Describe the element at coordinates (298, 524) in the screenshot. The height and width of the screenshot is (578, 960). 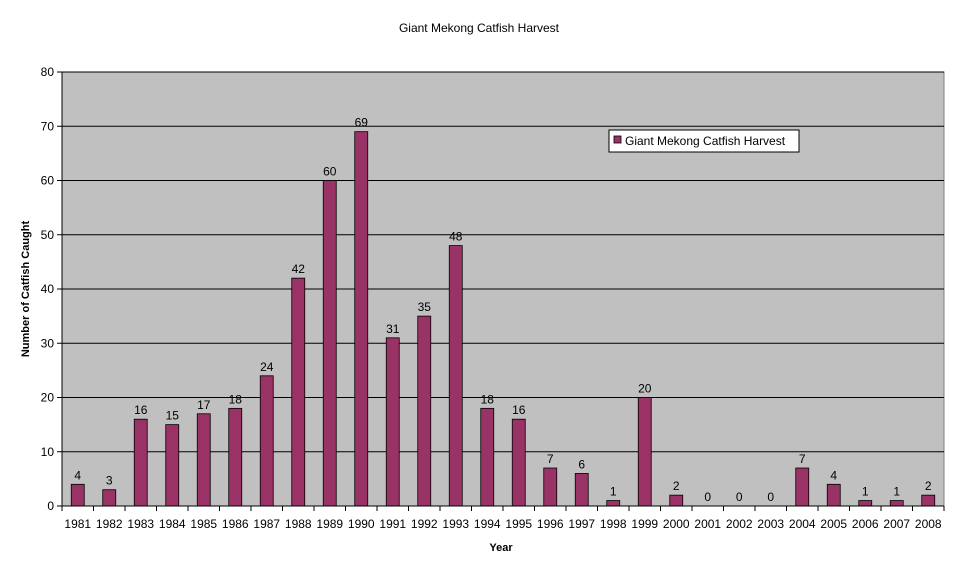
I see `x-tick-label-1988: 1988` at that location.